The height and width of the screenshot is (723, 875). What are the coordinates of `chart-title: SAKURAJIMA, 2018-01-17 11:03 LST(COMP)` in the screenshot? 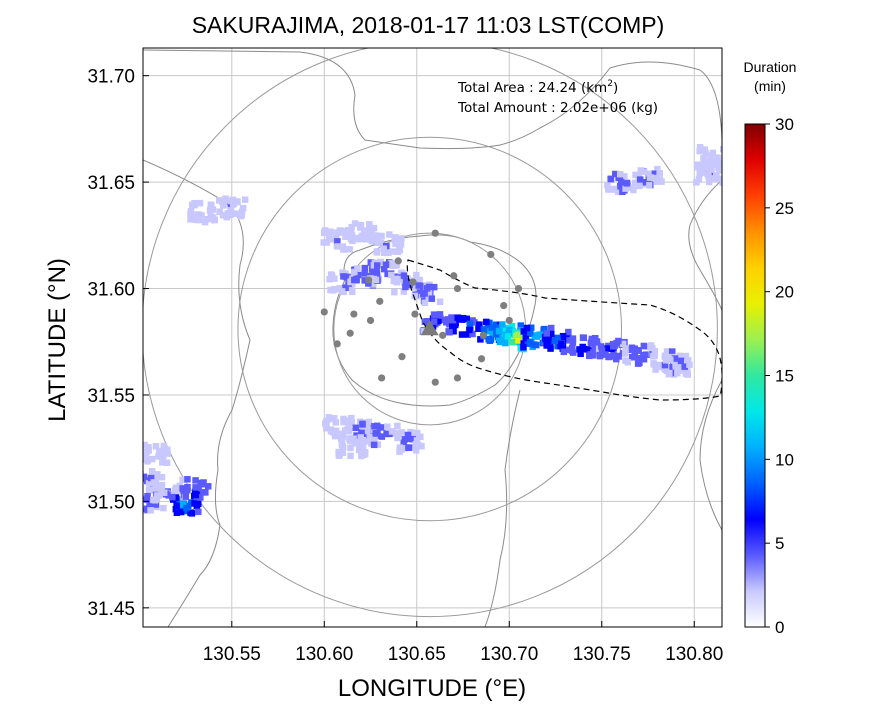 It's located at (428, 25).